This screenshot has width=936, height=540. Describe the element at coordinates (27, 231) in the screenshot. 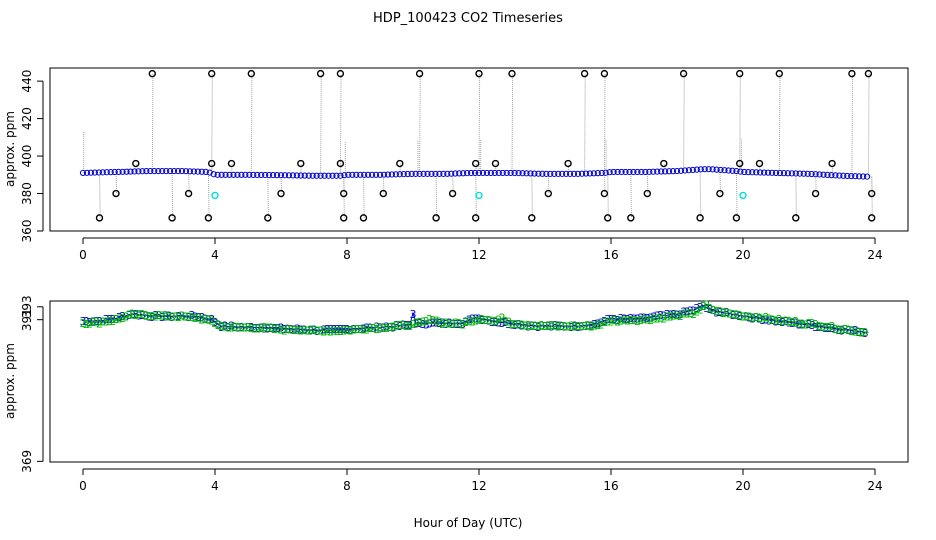

I see `y-tick-label: 360` at that location.